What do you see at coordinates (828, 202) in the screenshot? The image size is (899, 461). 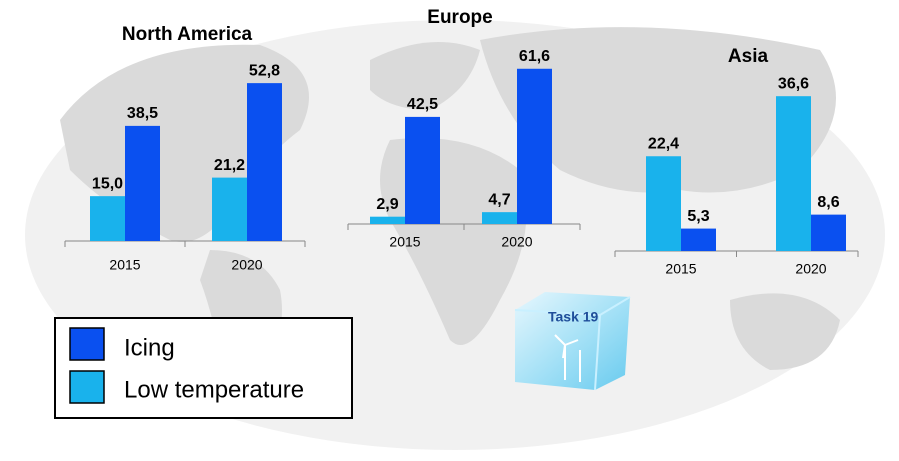 I see `value-label: 8,6` at bounding box center [828, 202].